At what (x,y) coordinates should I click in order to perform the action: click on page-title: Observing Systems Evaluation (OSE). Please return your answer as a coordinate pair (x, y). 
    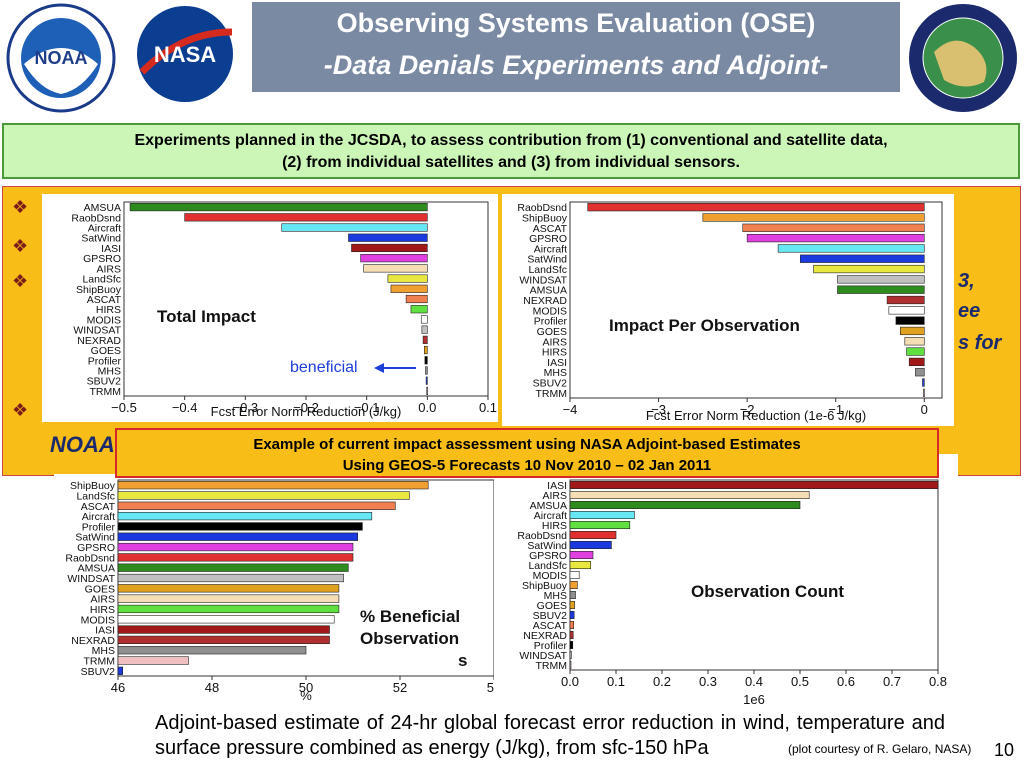
    Looking at the image, I should click on (576, 23).